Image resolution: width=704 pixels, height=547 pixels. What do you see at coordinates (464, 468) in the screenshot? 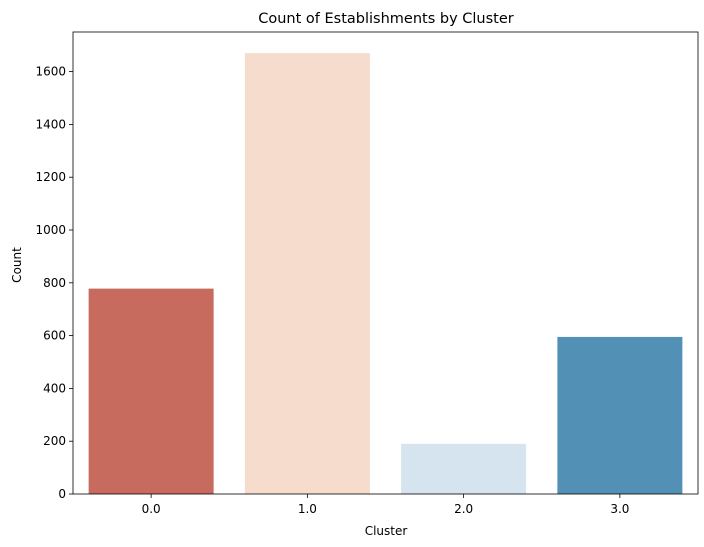
I see `bar-cluster-2.0` at bounding box center [464, 468].